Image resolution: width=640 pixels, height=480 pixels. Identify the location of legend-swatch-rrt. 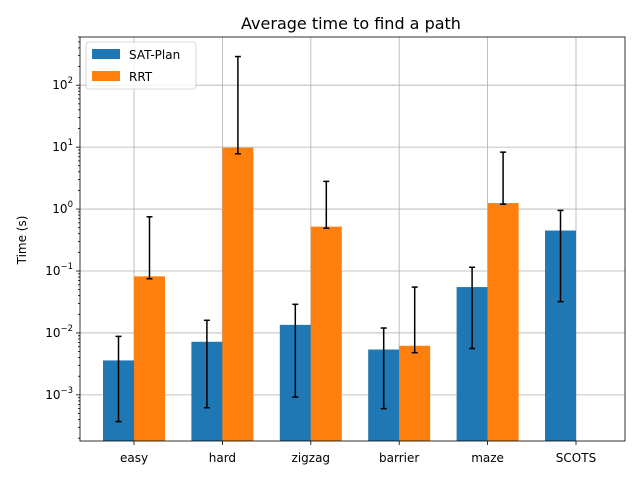
(106, 76).